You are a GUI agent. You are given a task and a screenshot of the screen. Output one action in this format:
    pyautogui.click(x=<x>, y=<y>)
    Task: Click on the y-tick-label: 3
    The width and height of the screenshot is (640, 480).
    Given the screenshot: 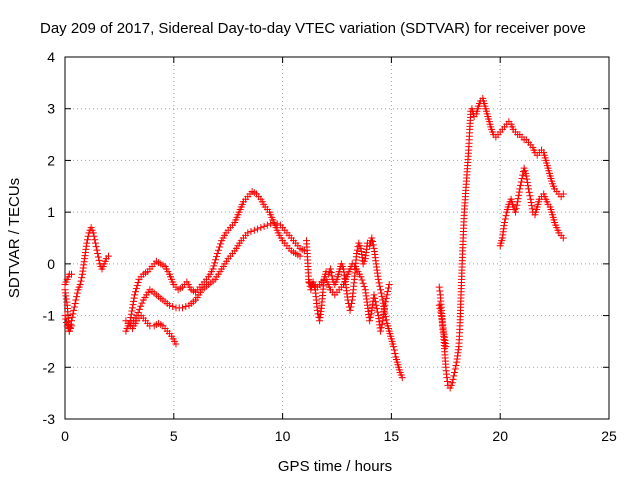 What is the action you would take?
    pyautogui.click(x=51, y=109)
    